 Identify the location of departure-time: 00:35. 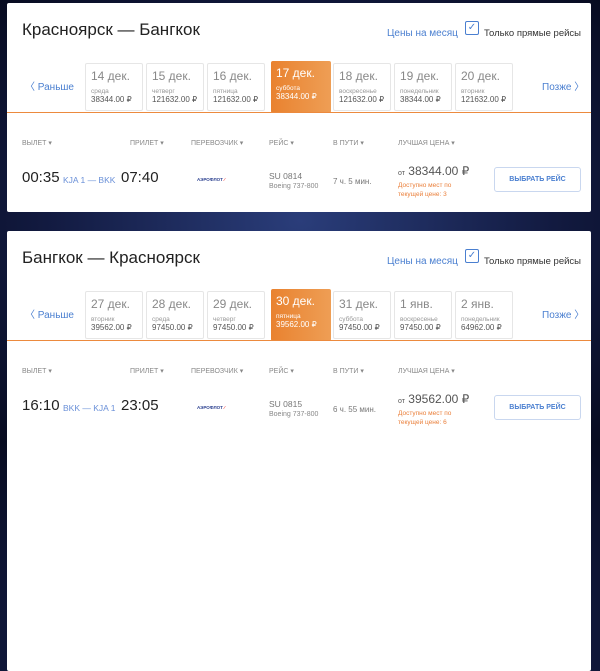
(41, 177).